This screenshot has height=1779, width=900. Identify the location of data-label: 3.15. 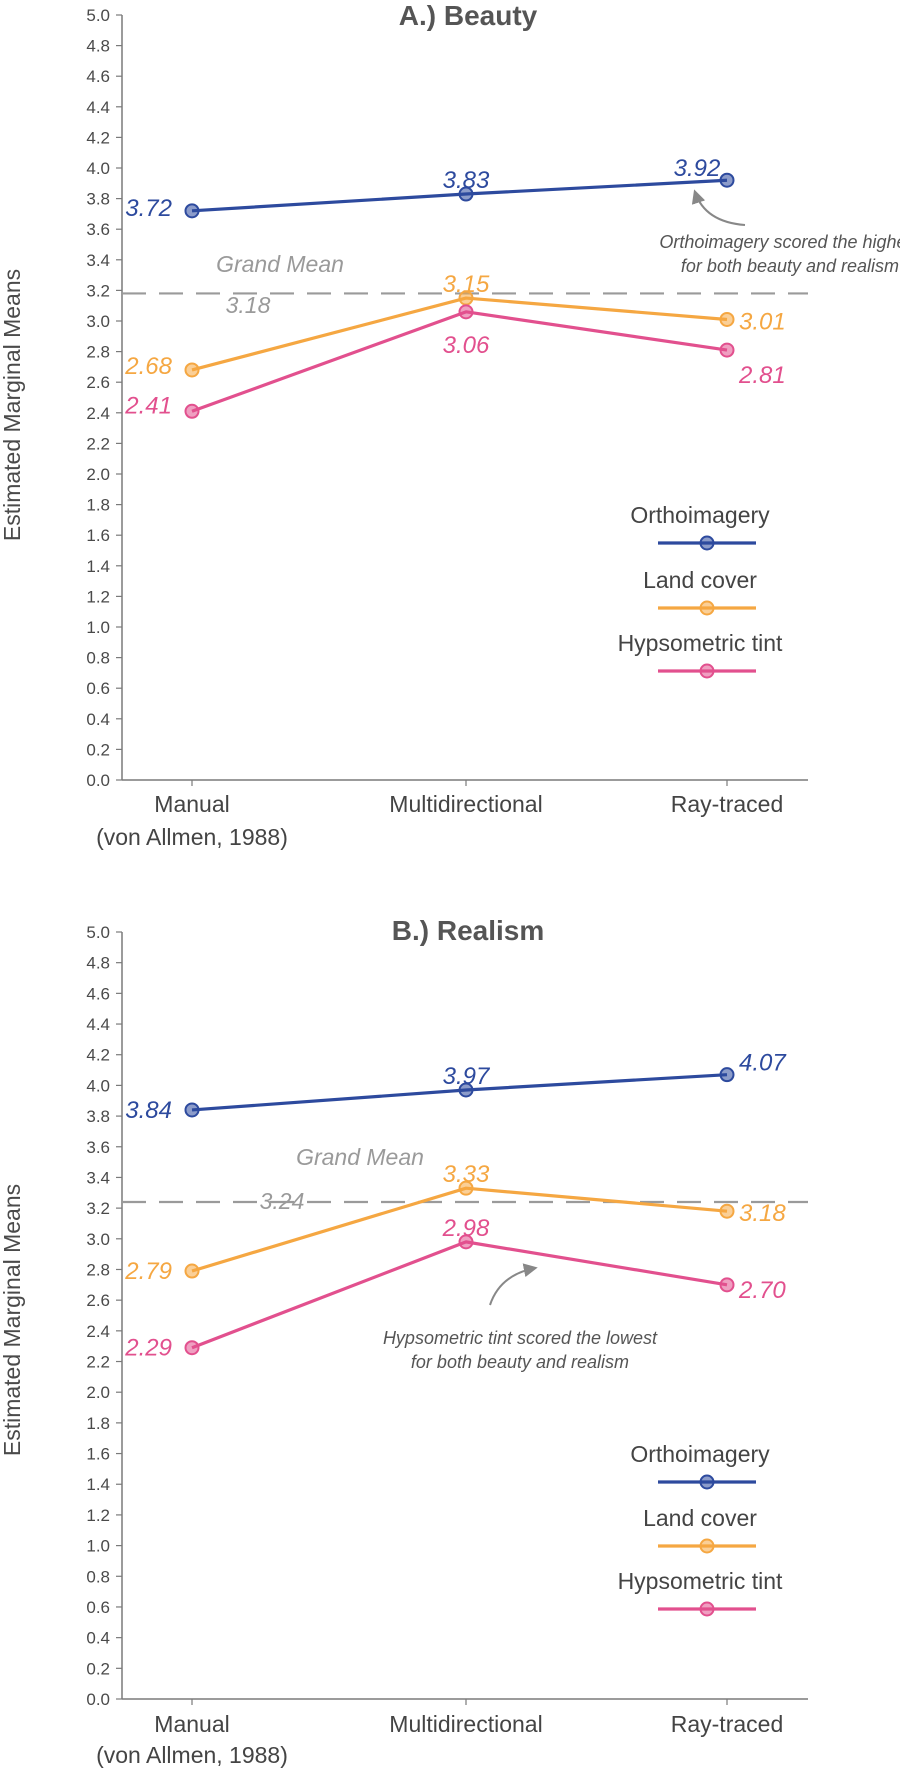
(466, 284).